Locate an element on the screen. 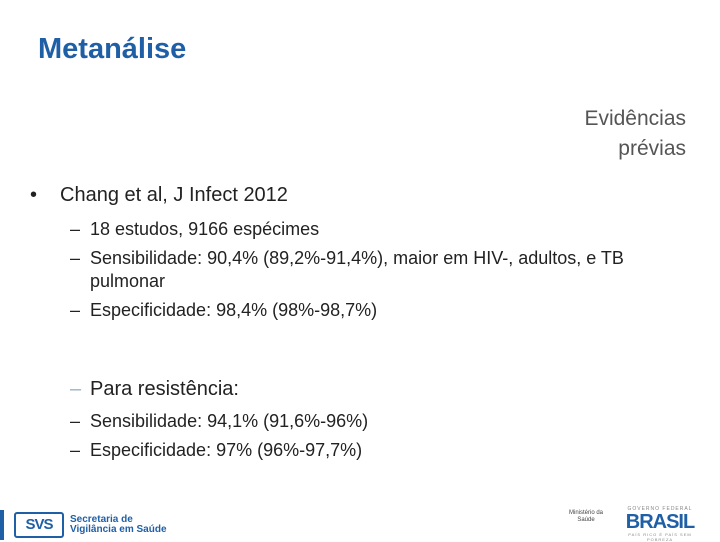 Image resolution: width=720 pixels, height=542 pixels. sub-item-text: 18 estudos, 9166 espécimes is located at coordinates (205, 229).